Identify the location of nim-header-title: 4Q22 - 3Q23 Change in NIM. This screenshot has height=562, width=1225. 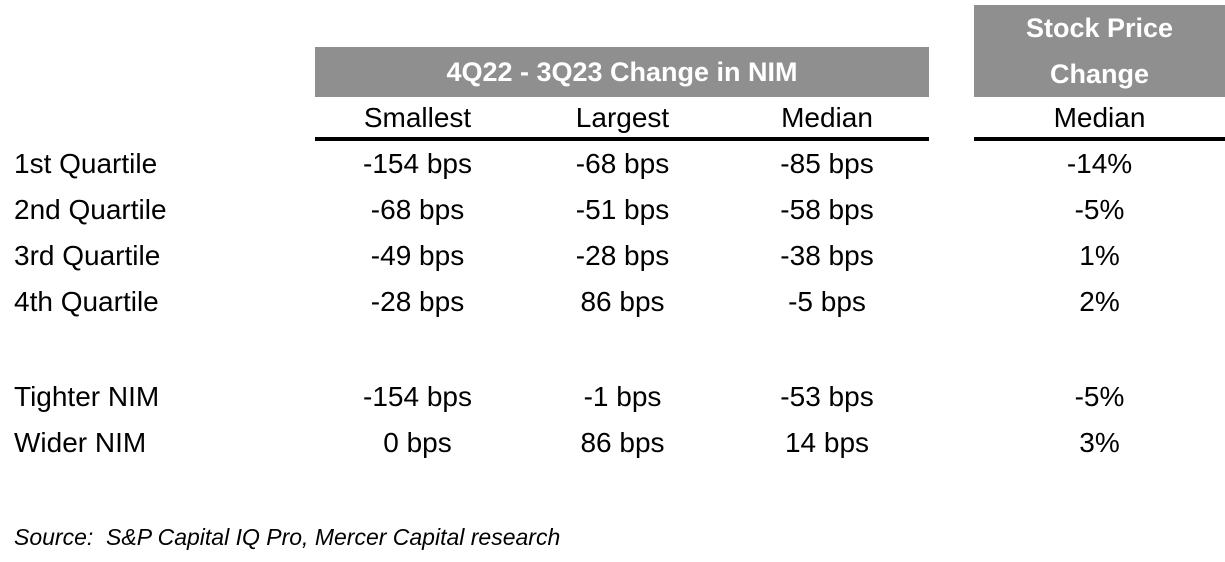
(622, 71).